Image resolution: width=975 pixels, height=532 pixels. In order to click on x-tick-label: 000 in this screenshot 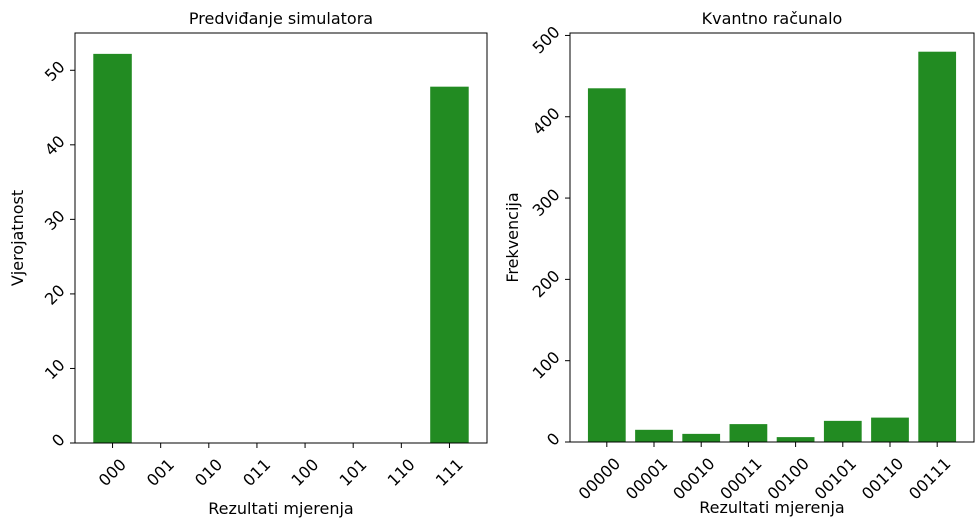, I will do `click(112, 472)`.